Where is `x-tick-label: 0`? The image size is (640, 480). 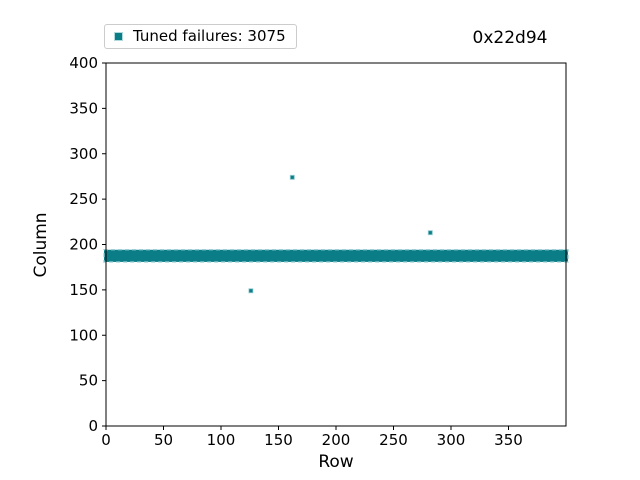 x-tick-label: 0 is located at coordinates (106, 440).